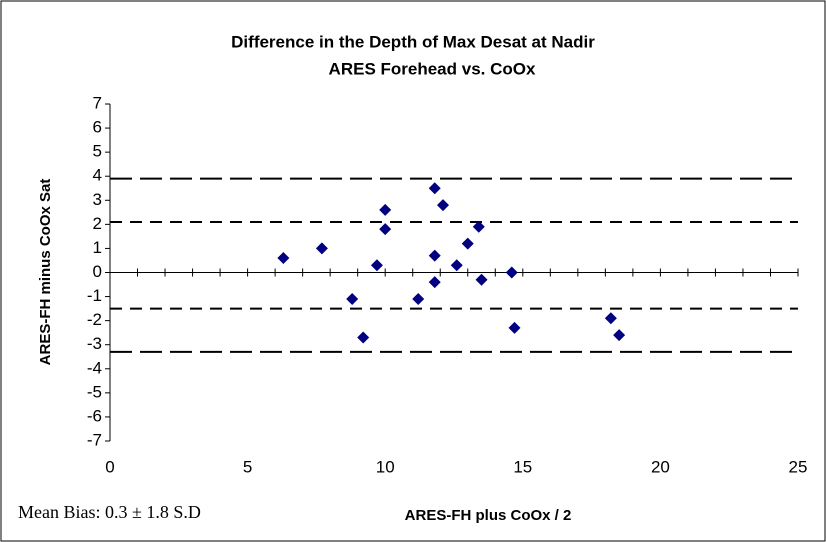 This screenshot has width=826, height=542. What do you see at coordinates (97, 271) in the screenshot?
I see `y-tick-label: 0` at bounding box center [97, 271].